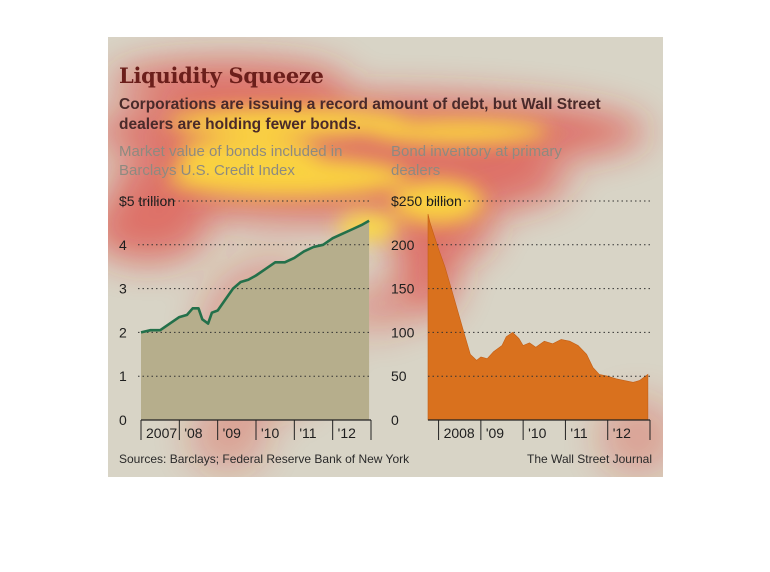  Describe the element at coordinates (622, 433) in the screenshot. I see `inventory-x-tick-label: '12` at that location.